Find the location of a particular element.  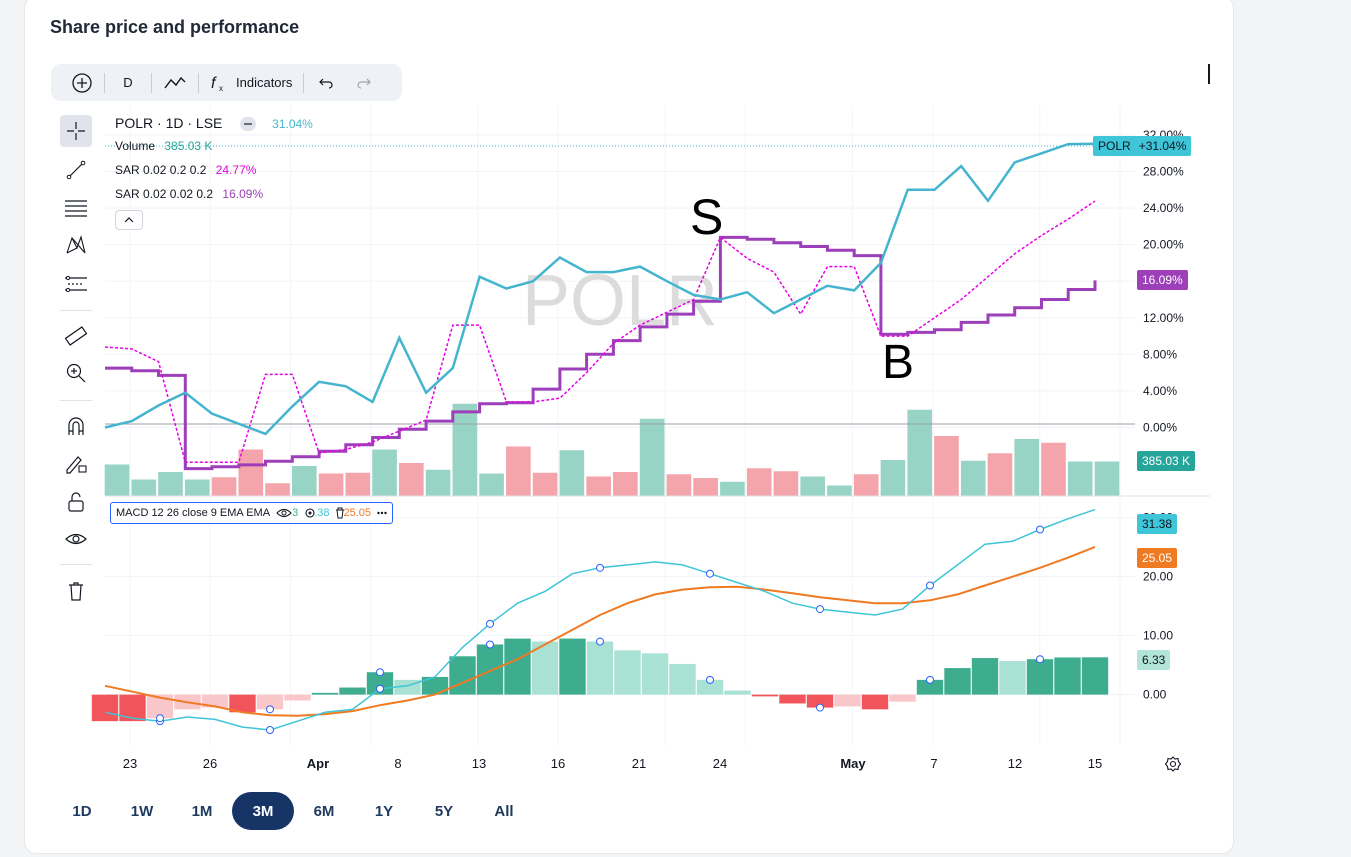

pattern-tool is located at coordinates (76, 245).